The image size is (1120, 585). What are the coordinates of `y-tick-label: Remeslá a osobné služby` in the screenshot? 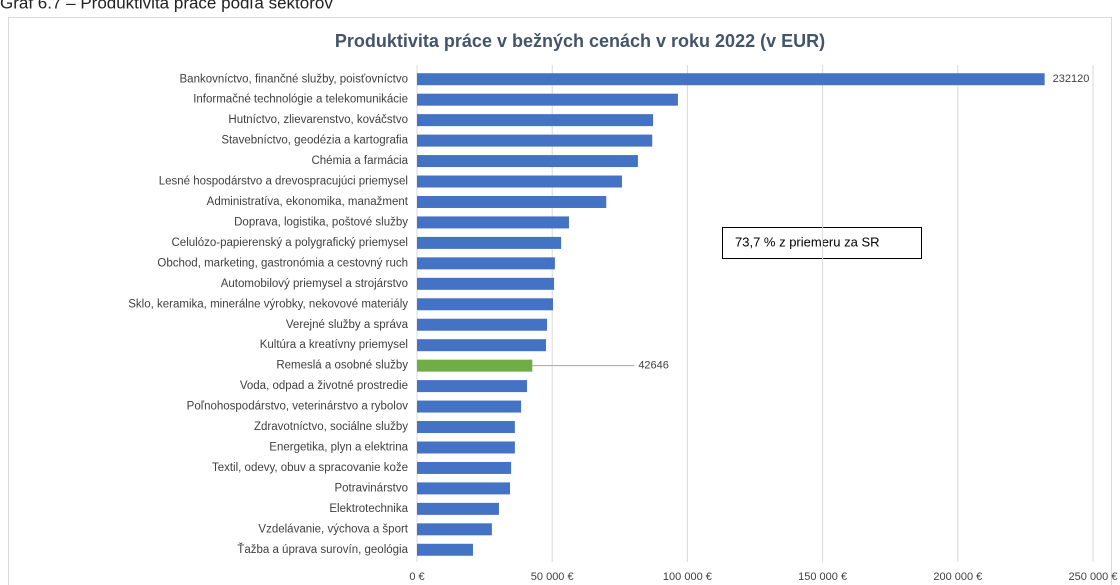 It's located at (342, 366).